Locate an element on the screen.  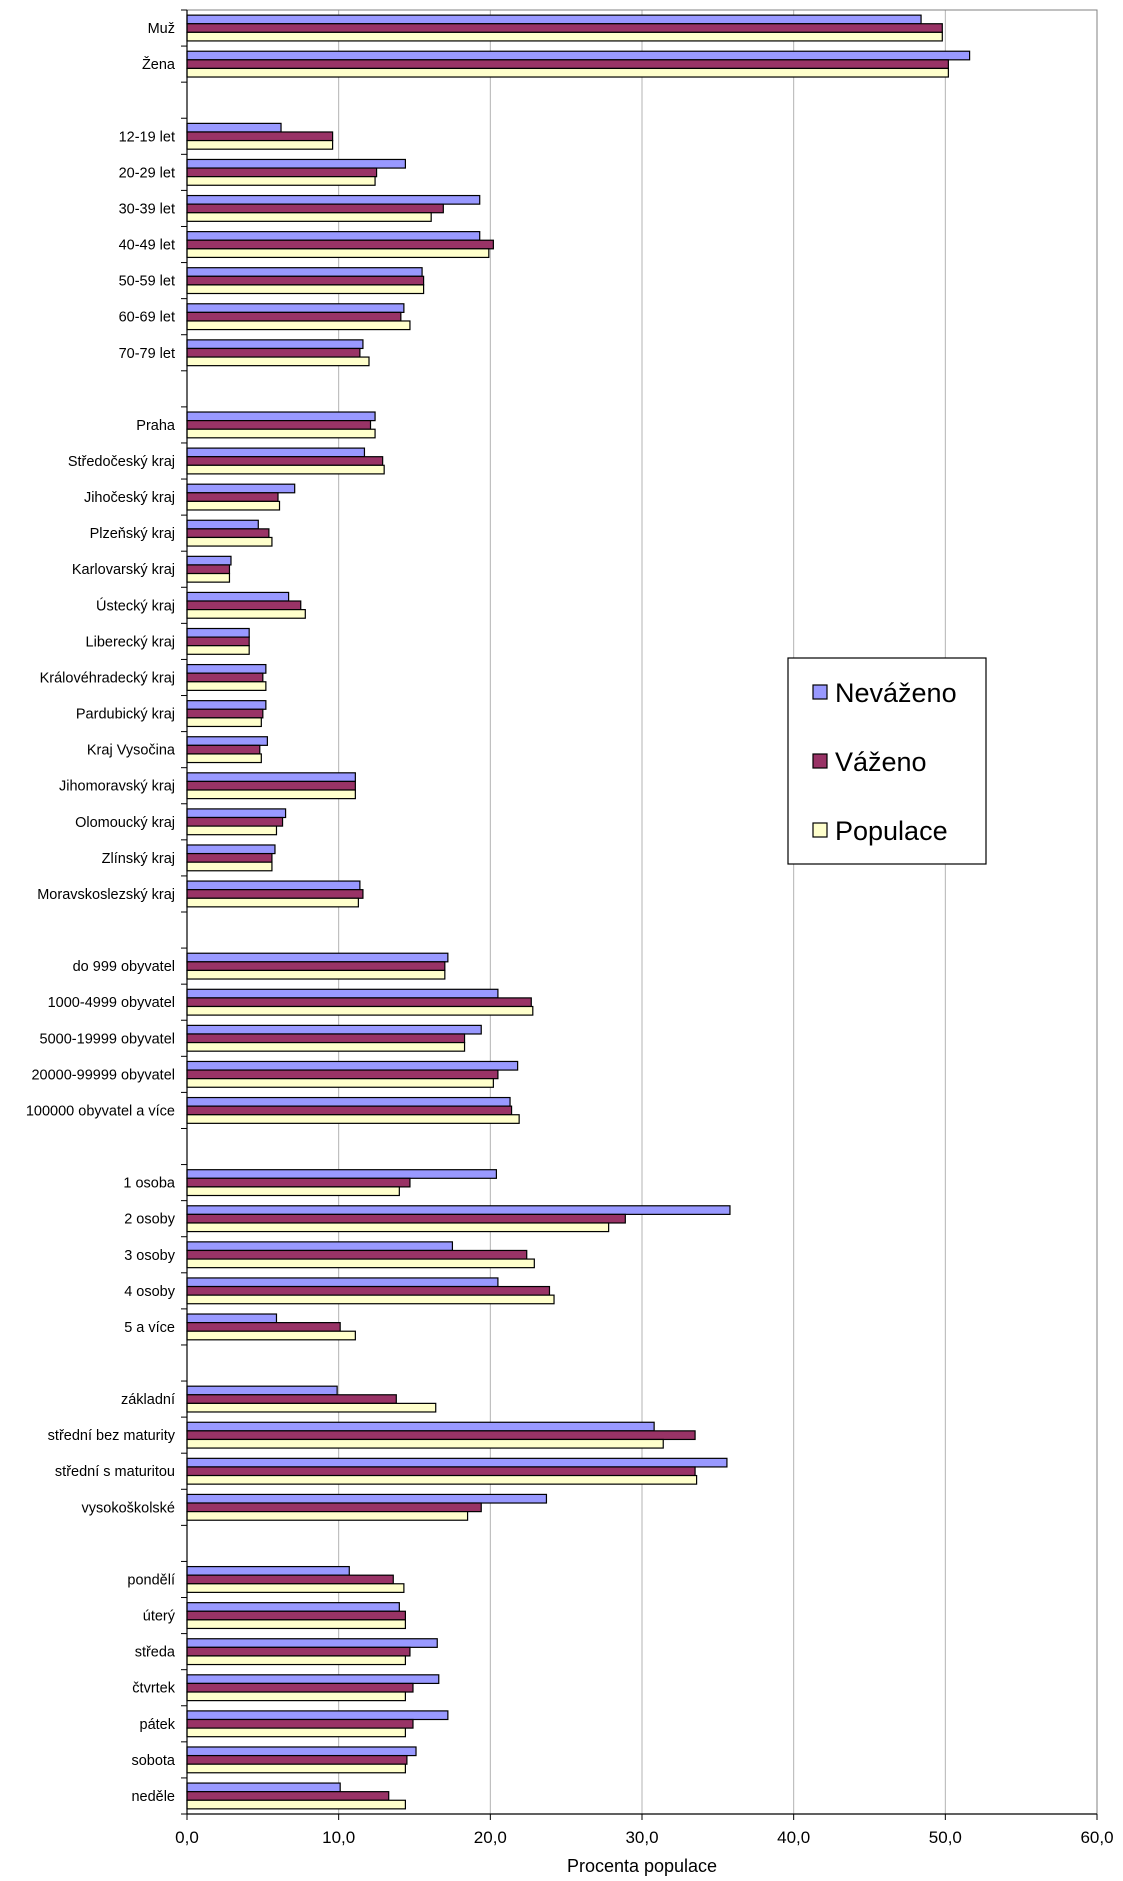
category-label: 60-69 let is located at coordinates (147, 318).